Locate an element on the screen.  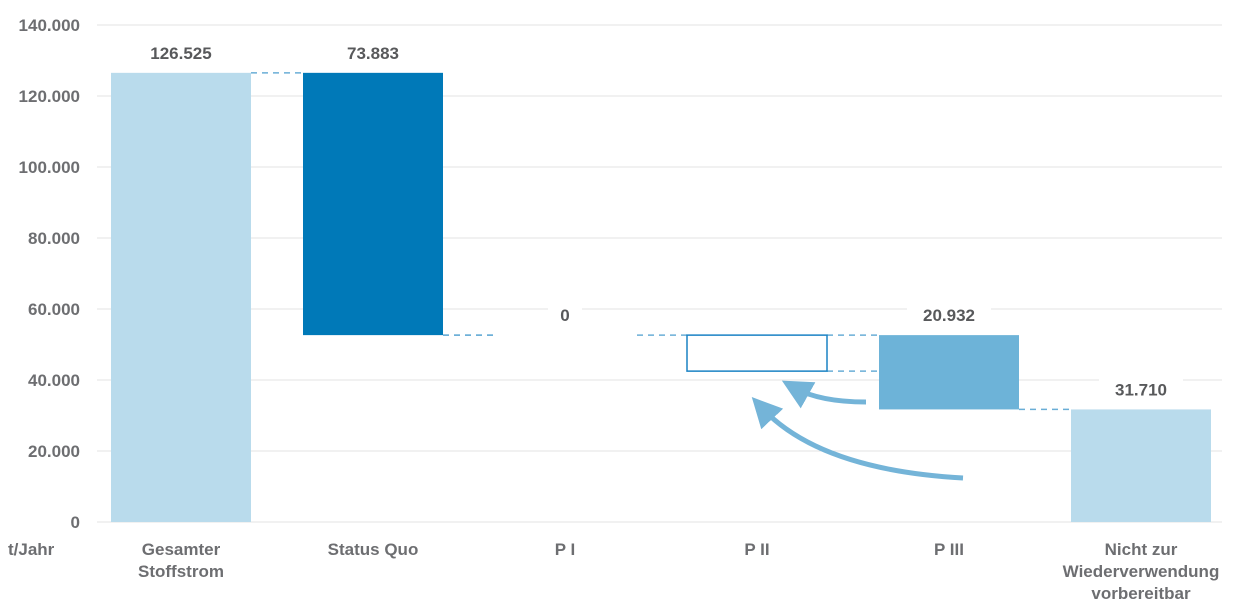
data-label: 73.883 is located at coordinates (373, 53).